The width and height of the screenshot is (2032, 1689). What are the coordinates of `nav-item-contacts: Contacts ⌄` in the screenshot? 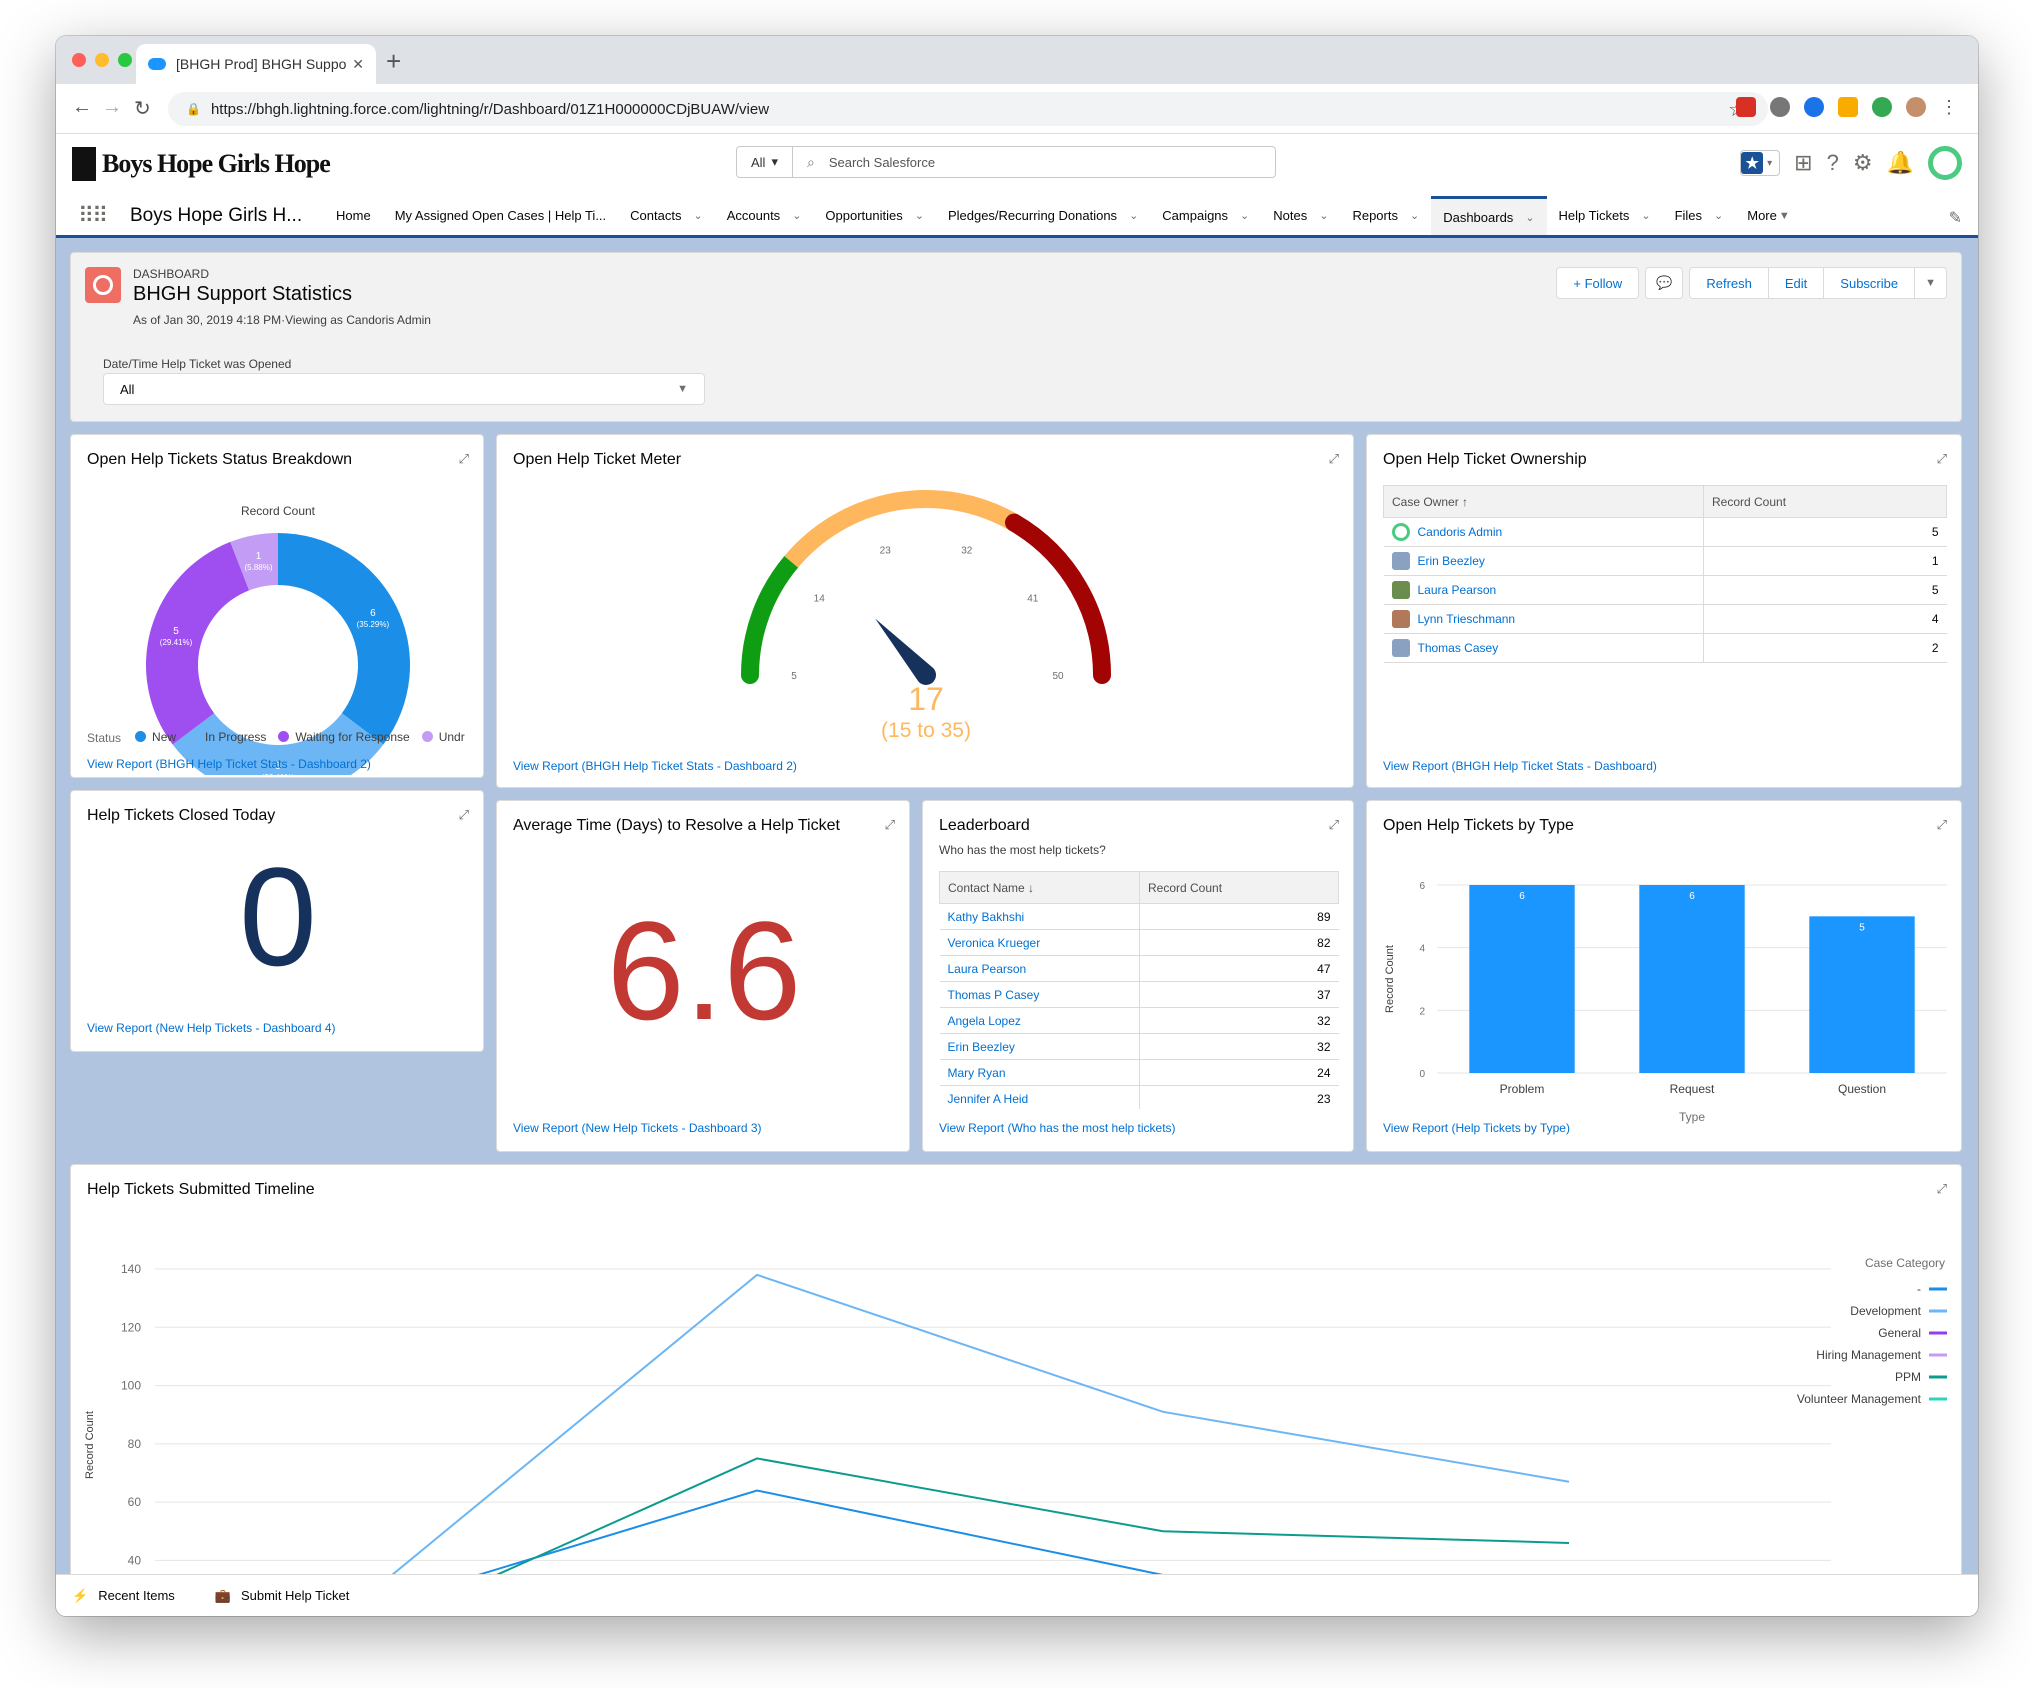 It's located at (666, 215).